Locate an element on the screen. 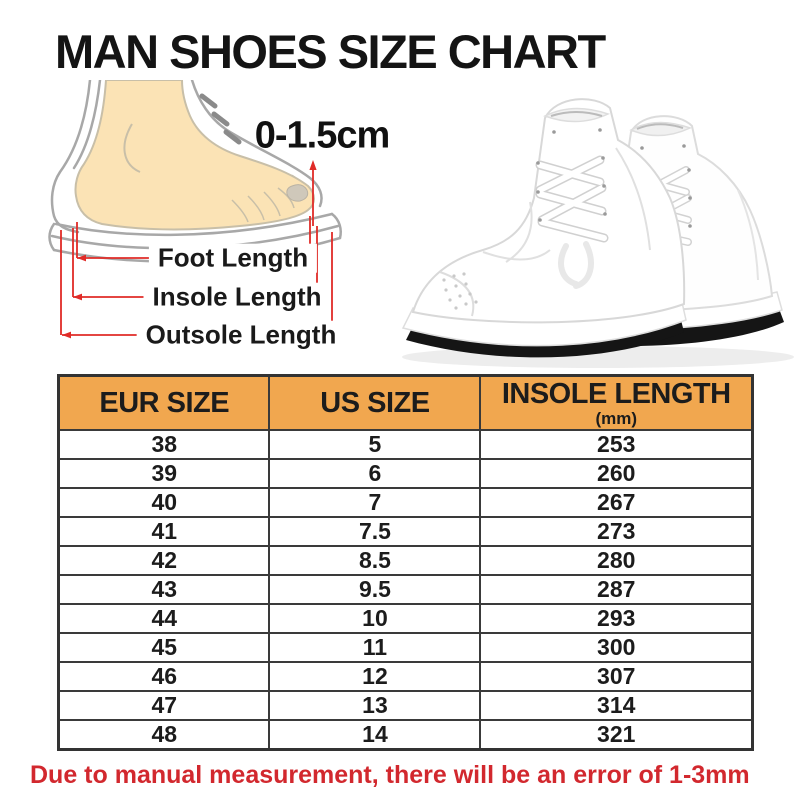 The width and height of the screenshot is (800, 800). insole-length-cell: 287 is located at coordinates (616, 589).